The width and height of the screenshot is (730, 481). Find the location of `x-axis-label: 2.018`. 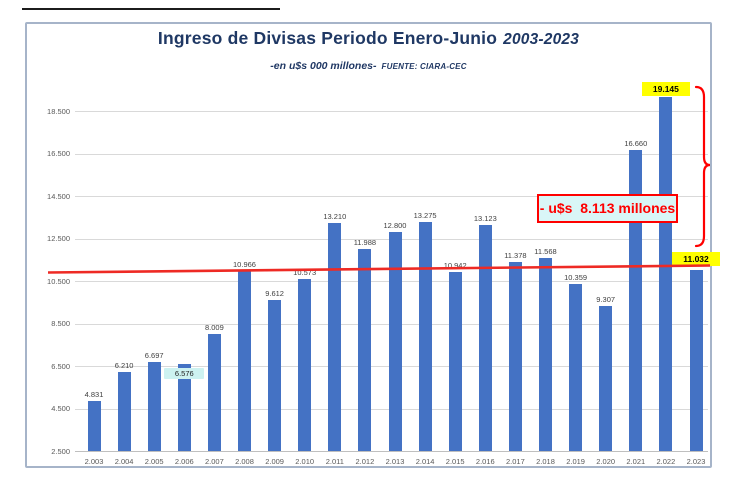

x-axis-label: 2.018 is located at coordinates (545, 461).